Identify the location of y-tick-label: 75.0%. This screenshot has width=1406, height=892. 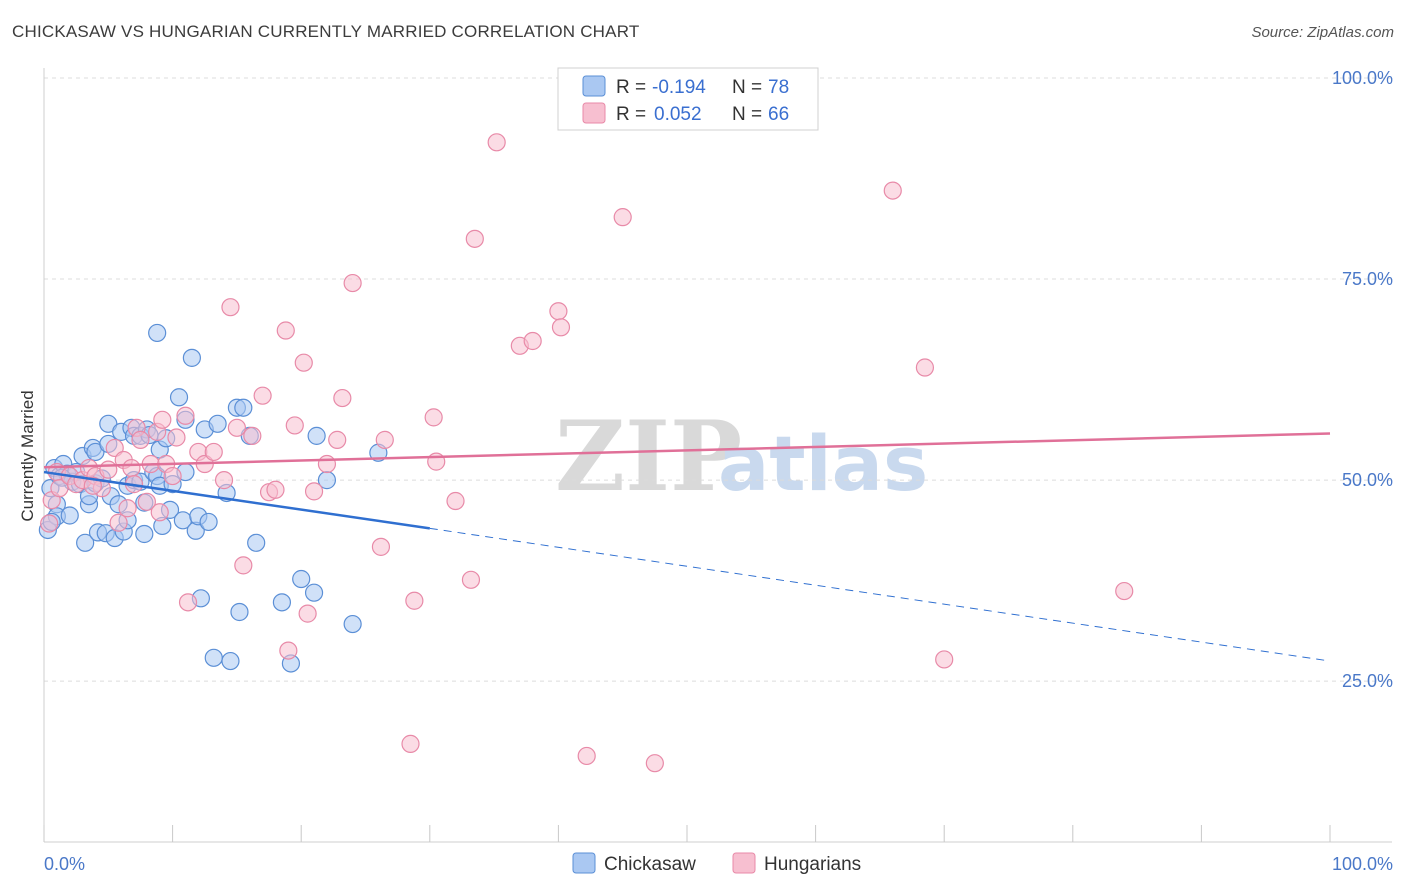
(1367, 279).